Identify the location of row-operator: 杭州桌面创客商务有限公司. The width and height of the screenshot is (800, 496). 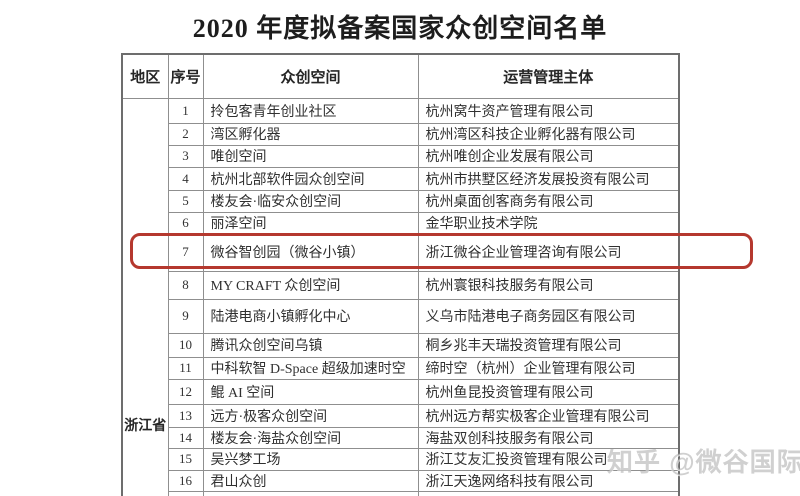
(548, 201).